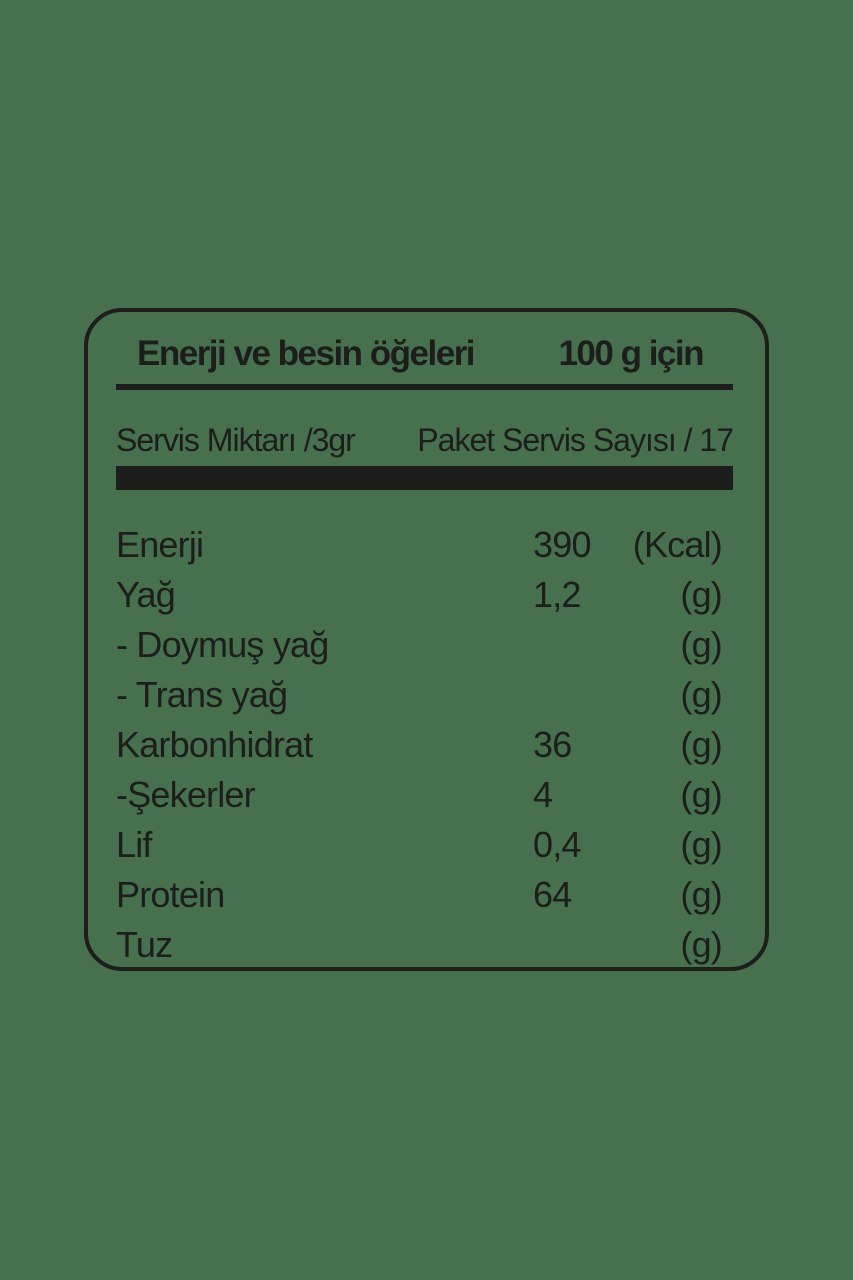  What do you see at coordinates (557, 594) in the screenshot?
I see `nutrient-value: 1,2` at bounding box center [557, 594].